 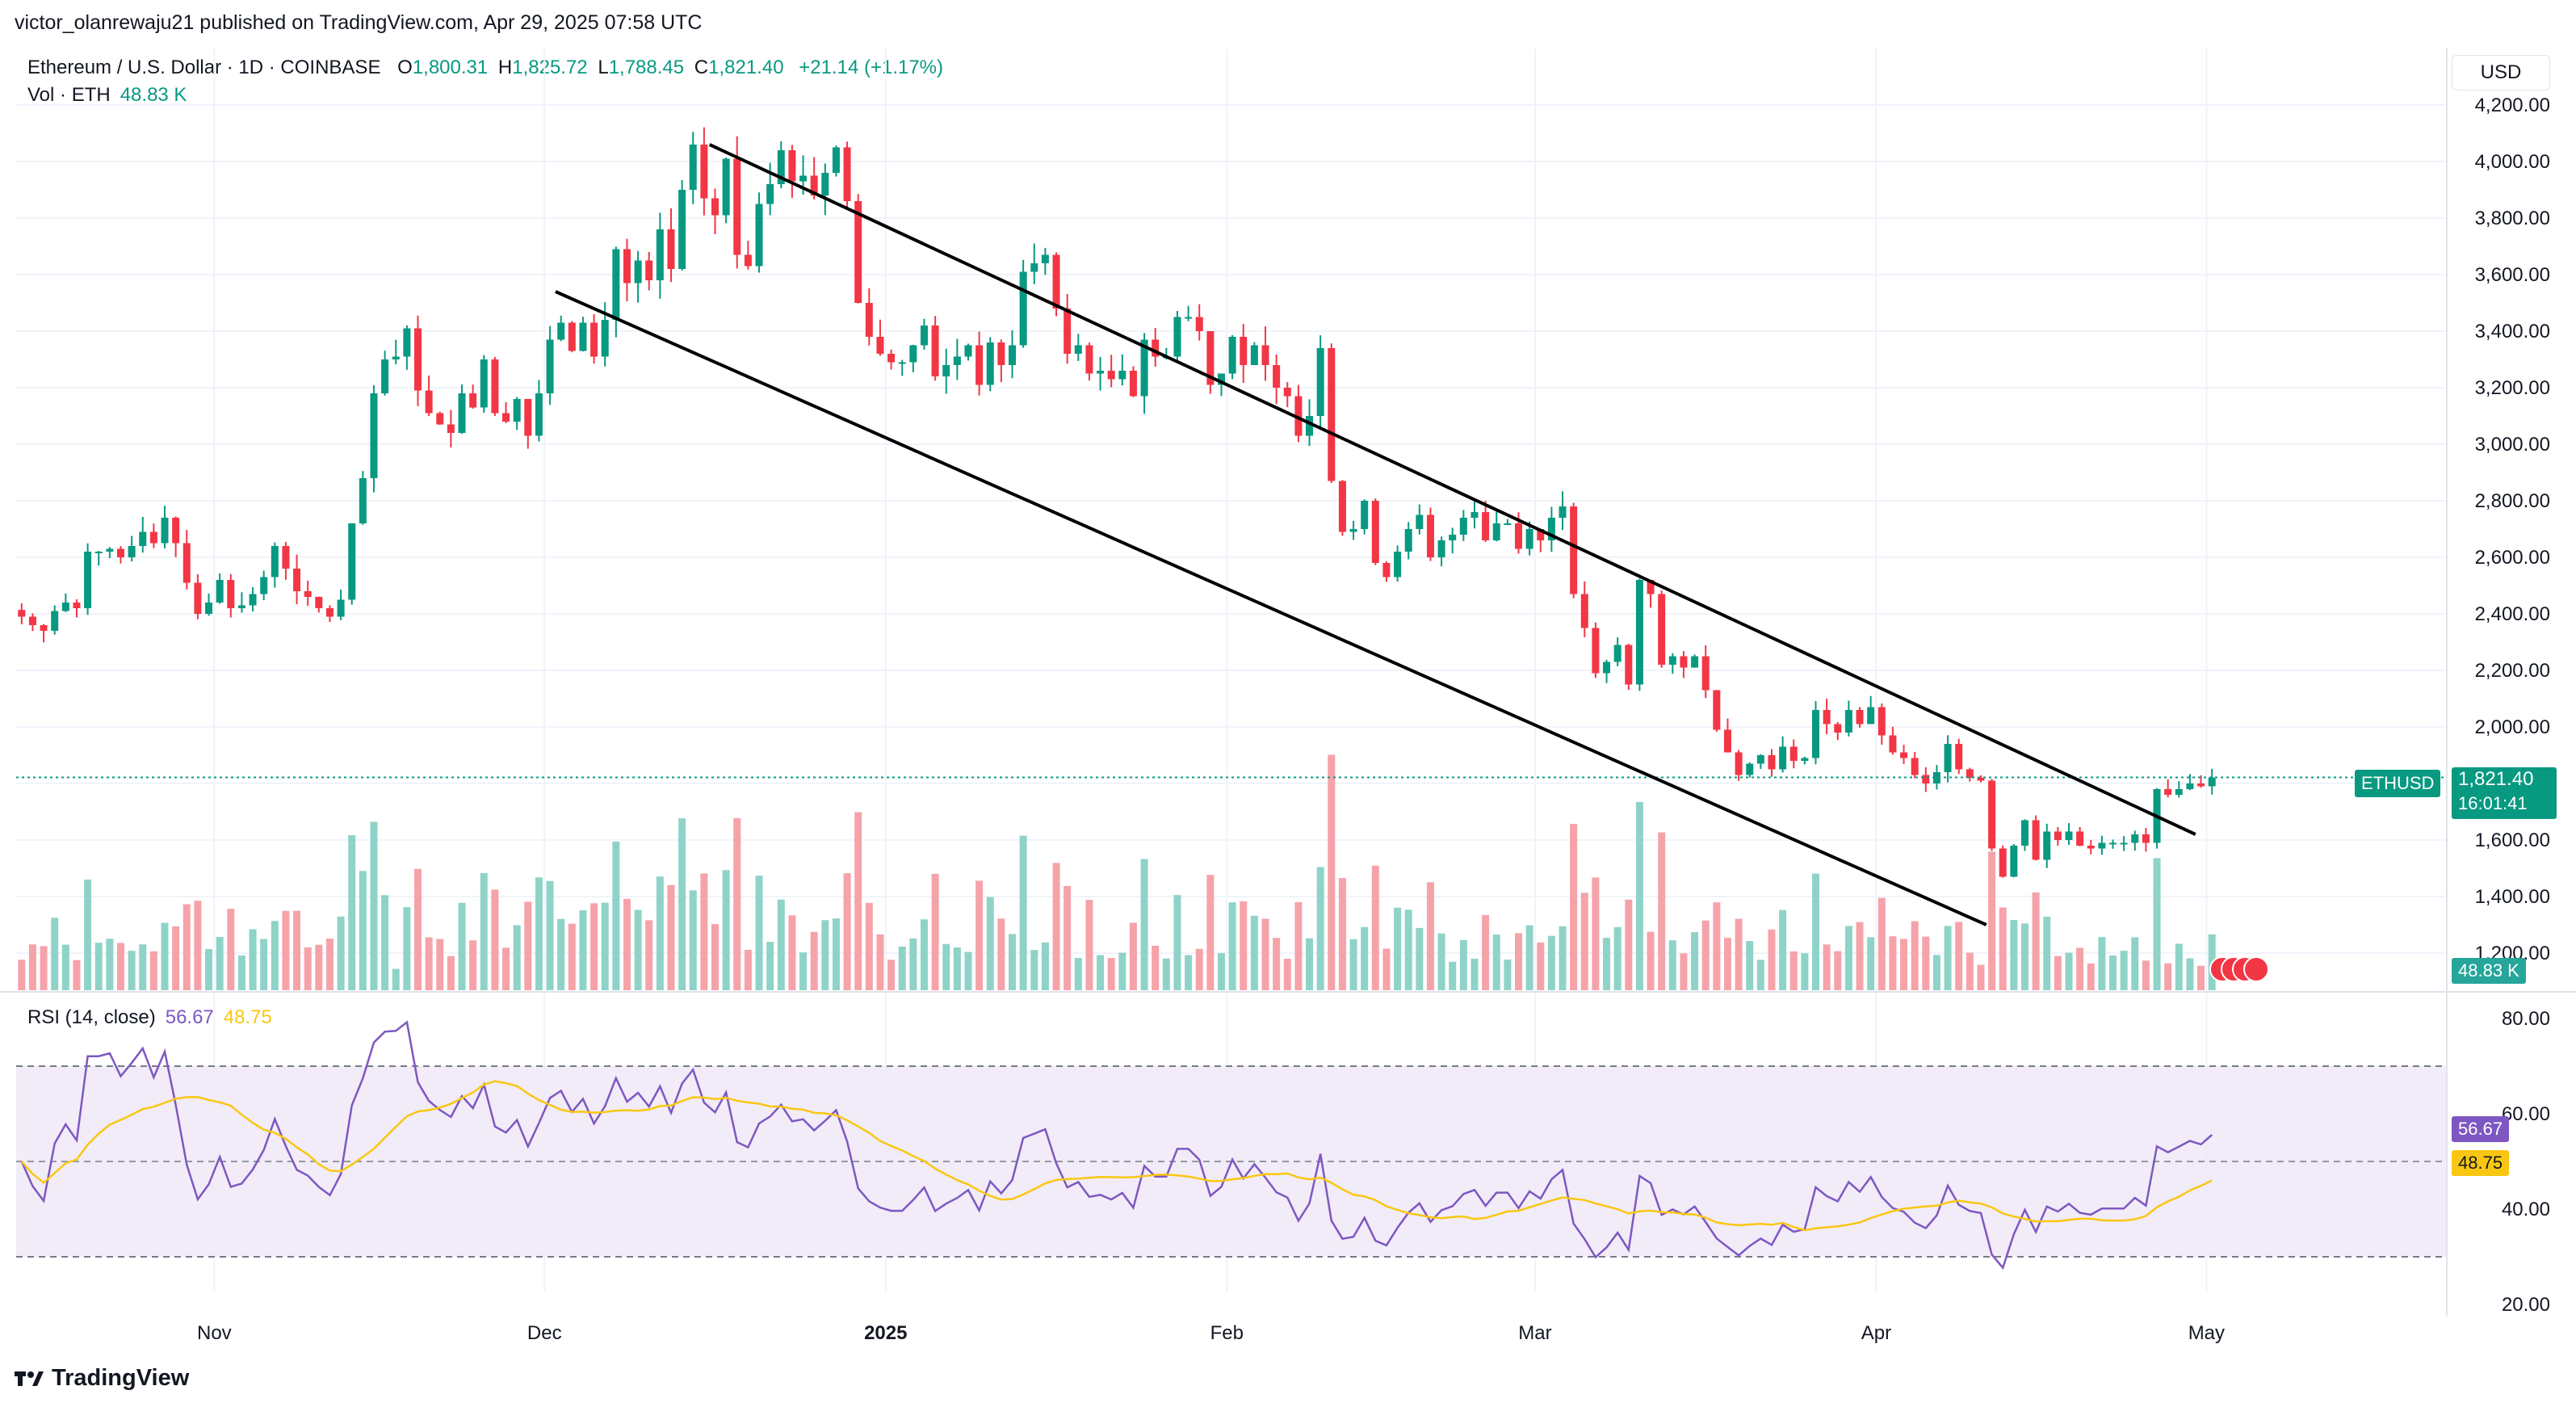 I want to click on volume-bars, so click(x=1117, y=872).